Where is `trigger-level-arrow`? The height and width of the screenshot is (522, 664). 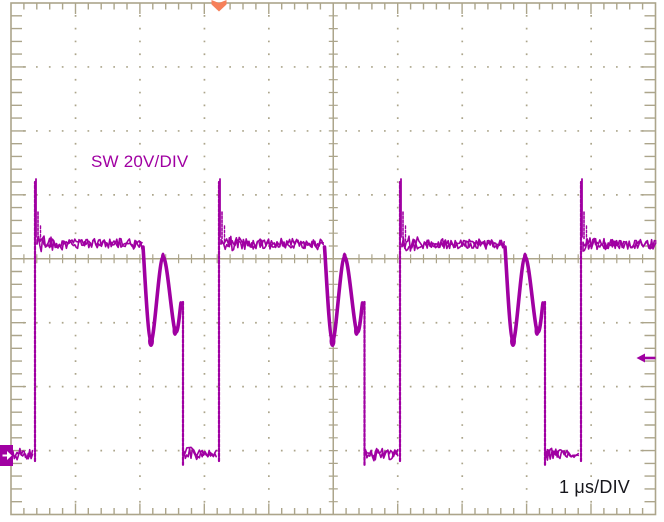
trigger-level-arrow is located at coordinates (646, 358).